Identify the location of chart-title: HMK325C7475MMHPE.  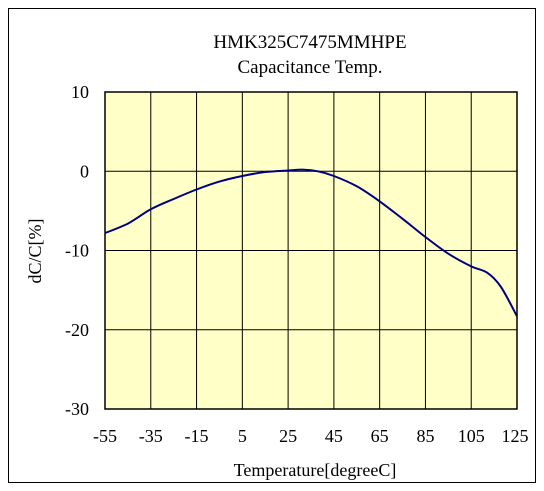
(309, 42).